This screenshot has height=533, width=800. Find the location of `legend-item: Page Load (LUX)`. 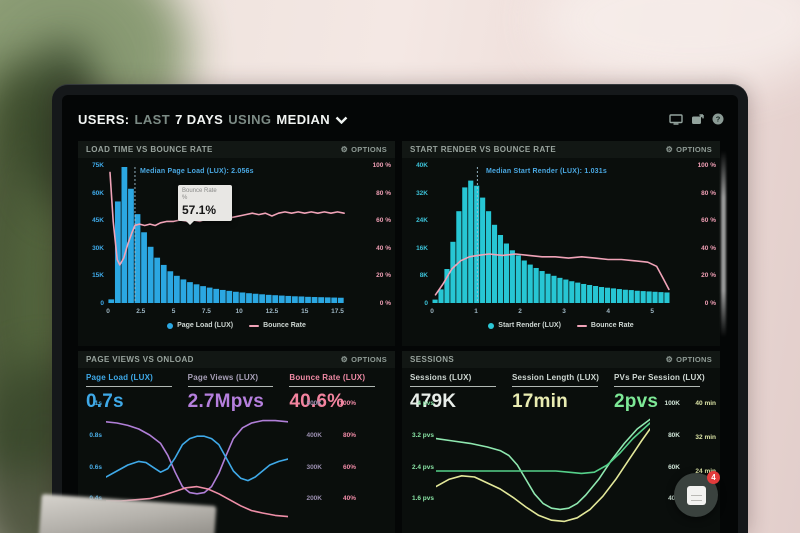

legend-item: Page Load (LUX) is located at coordinates (200, 325).